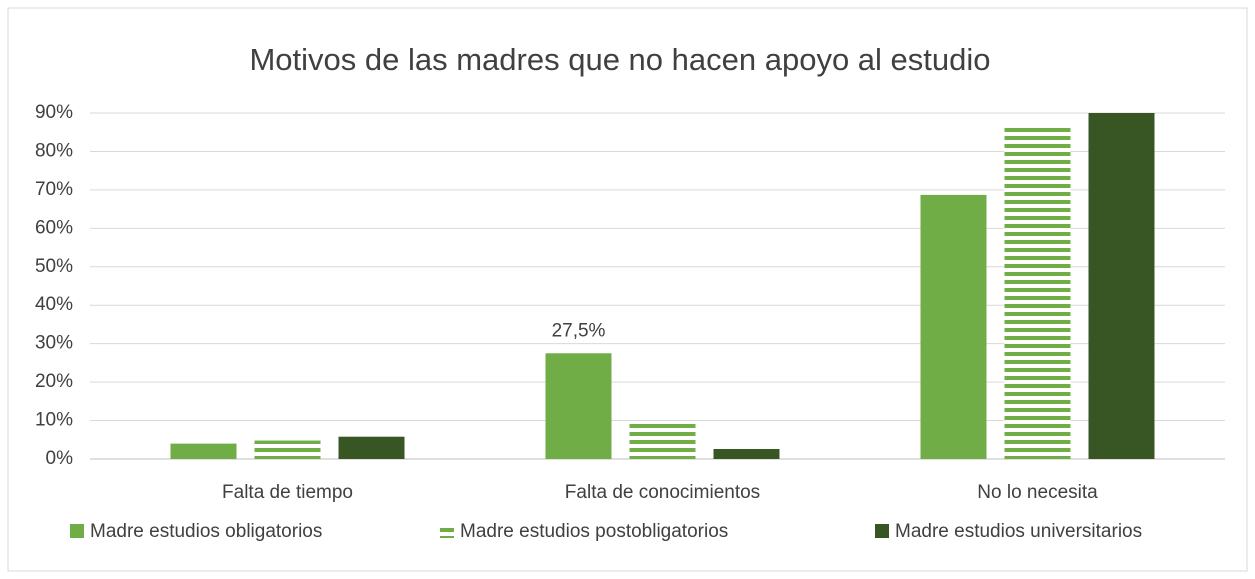 Image resolution: width=1255 pixels, height=579 pixels. I want to click on x-tick-label: Falta de tiempo, so click(287, 492).